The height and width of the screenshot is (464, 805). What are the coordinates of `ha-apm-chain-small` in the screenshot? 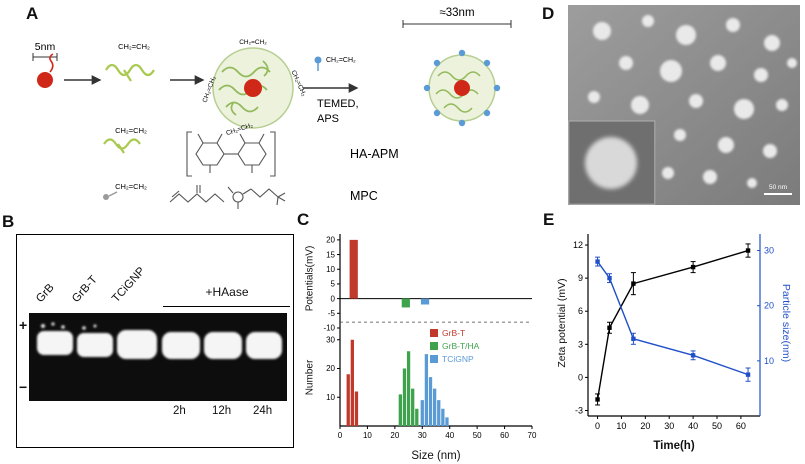 It's located at (122, 146).